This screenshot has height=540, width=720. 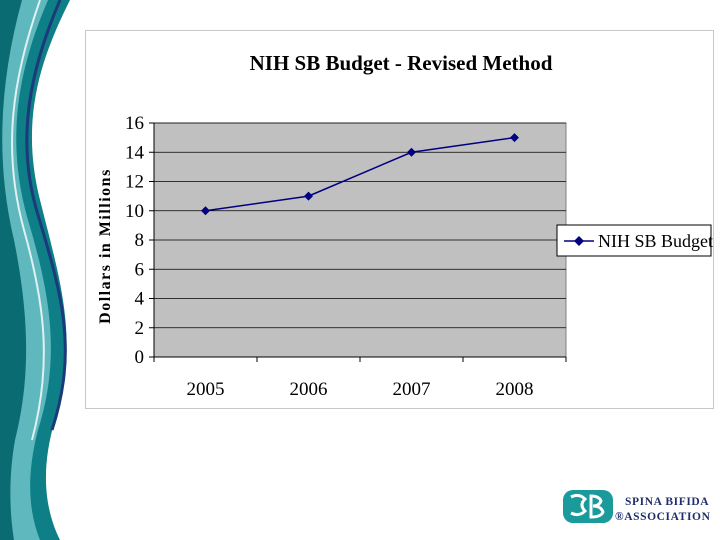 I want to click on y-tick-label: 14, so click(x=135, y=152).